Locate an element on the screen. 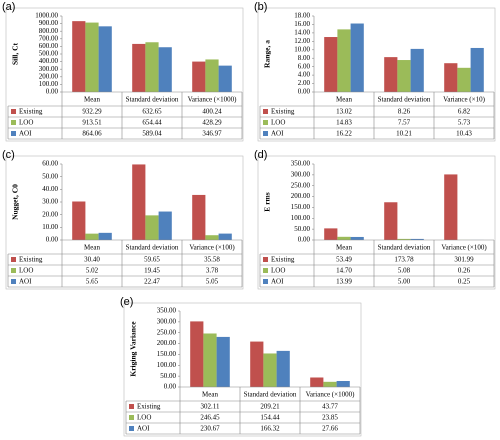 This screenshot has width=500, height=440. table-value: 8.26 is located at coordinates (404, 112).